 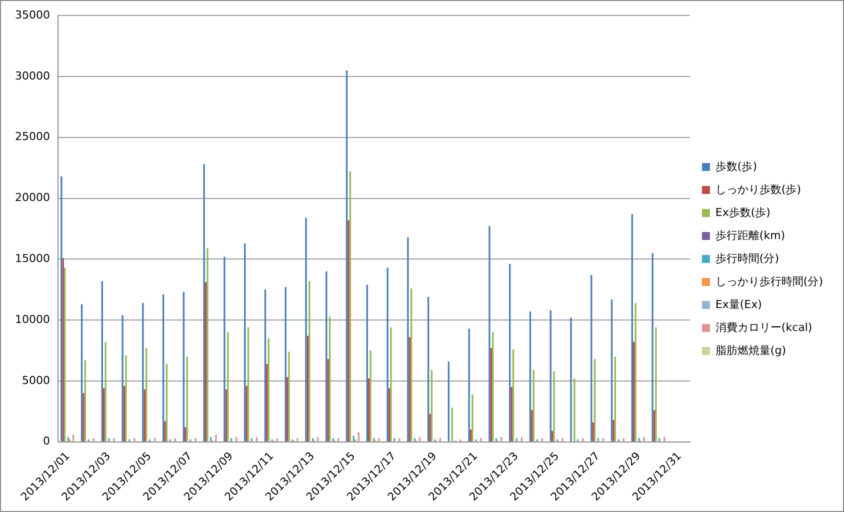 What do you see at coordinates (750, 350) in the screenshot?
I see `legend-label: 脂肪燃焼量(g)` at bounding box center [750, 350].